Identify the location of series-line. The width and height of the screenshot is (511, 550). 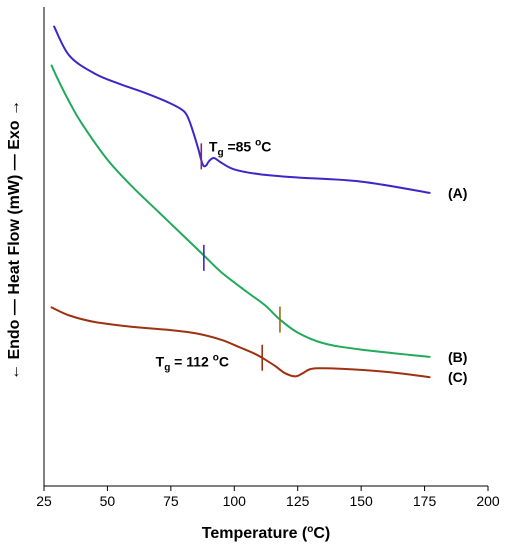
(240, 342).